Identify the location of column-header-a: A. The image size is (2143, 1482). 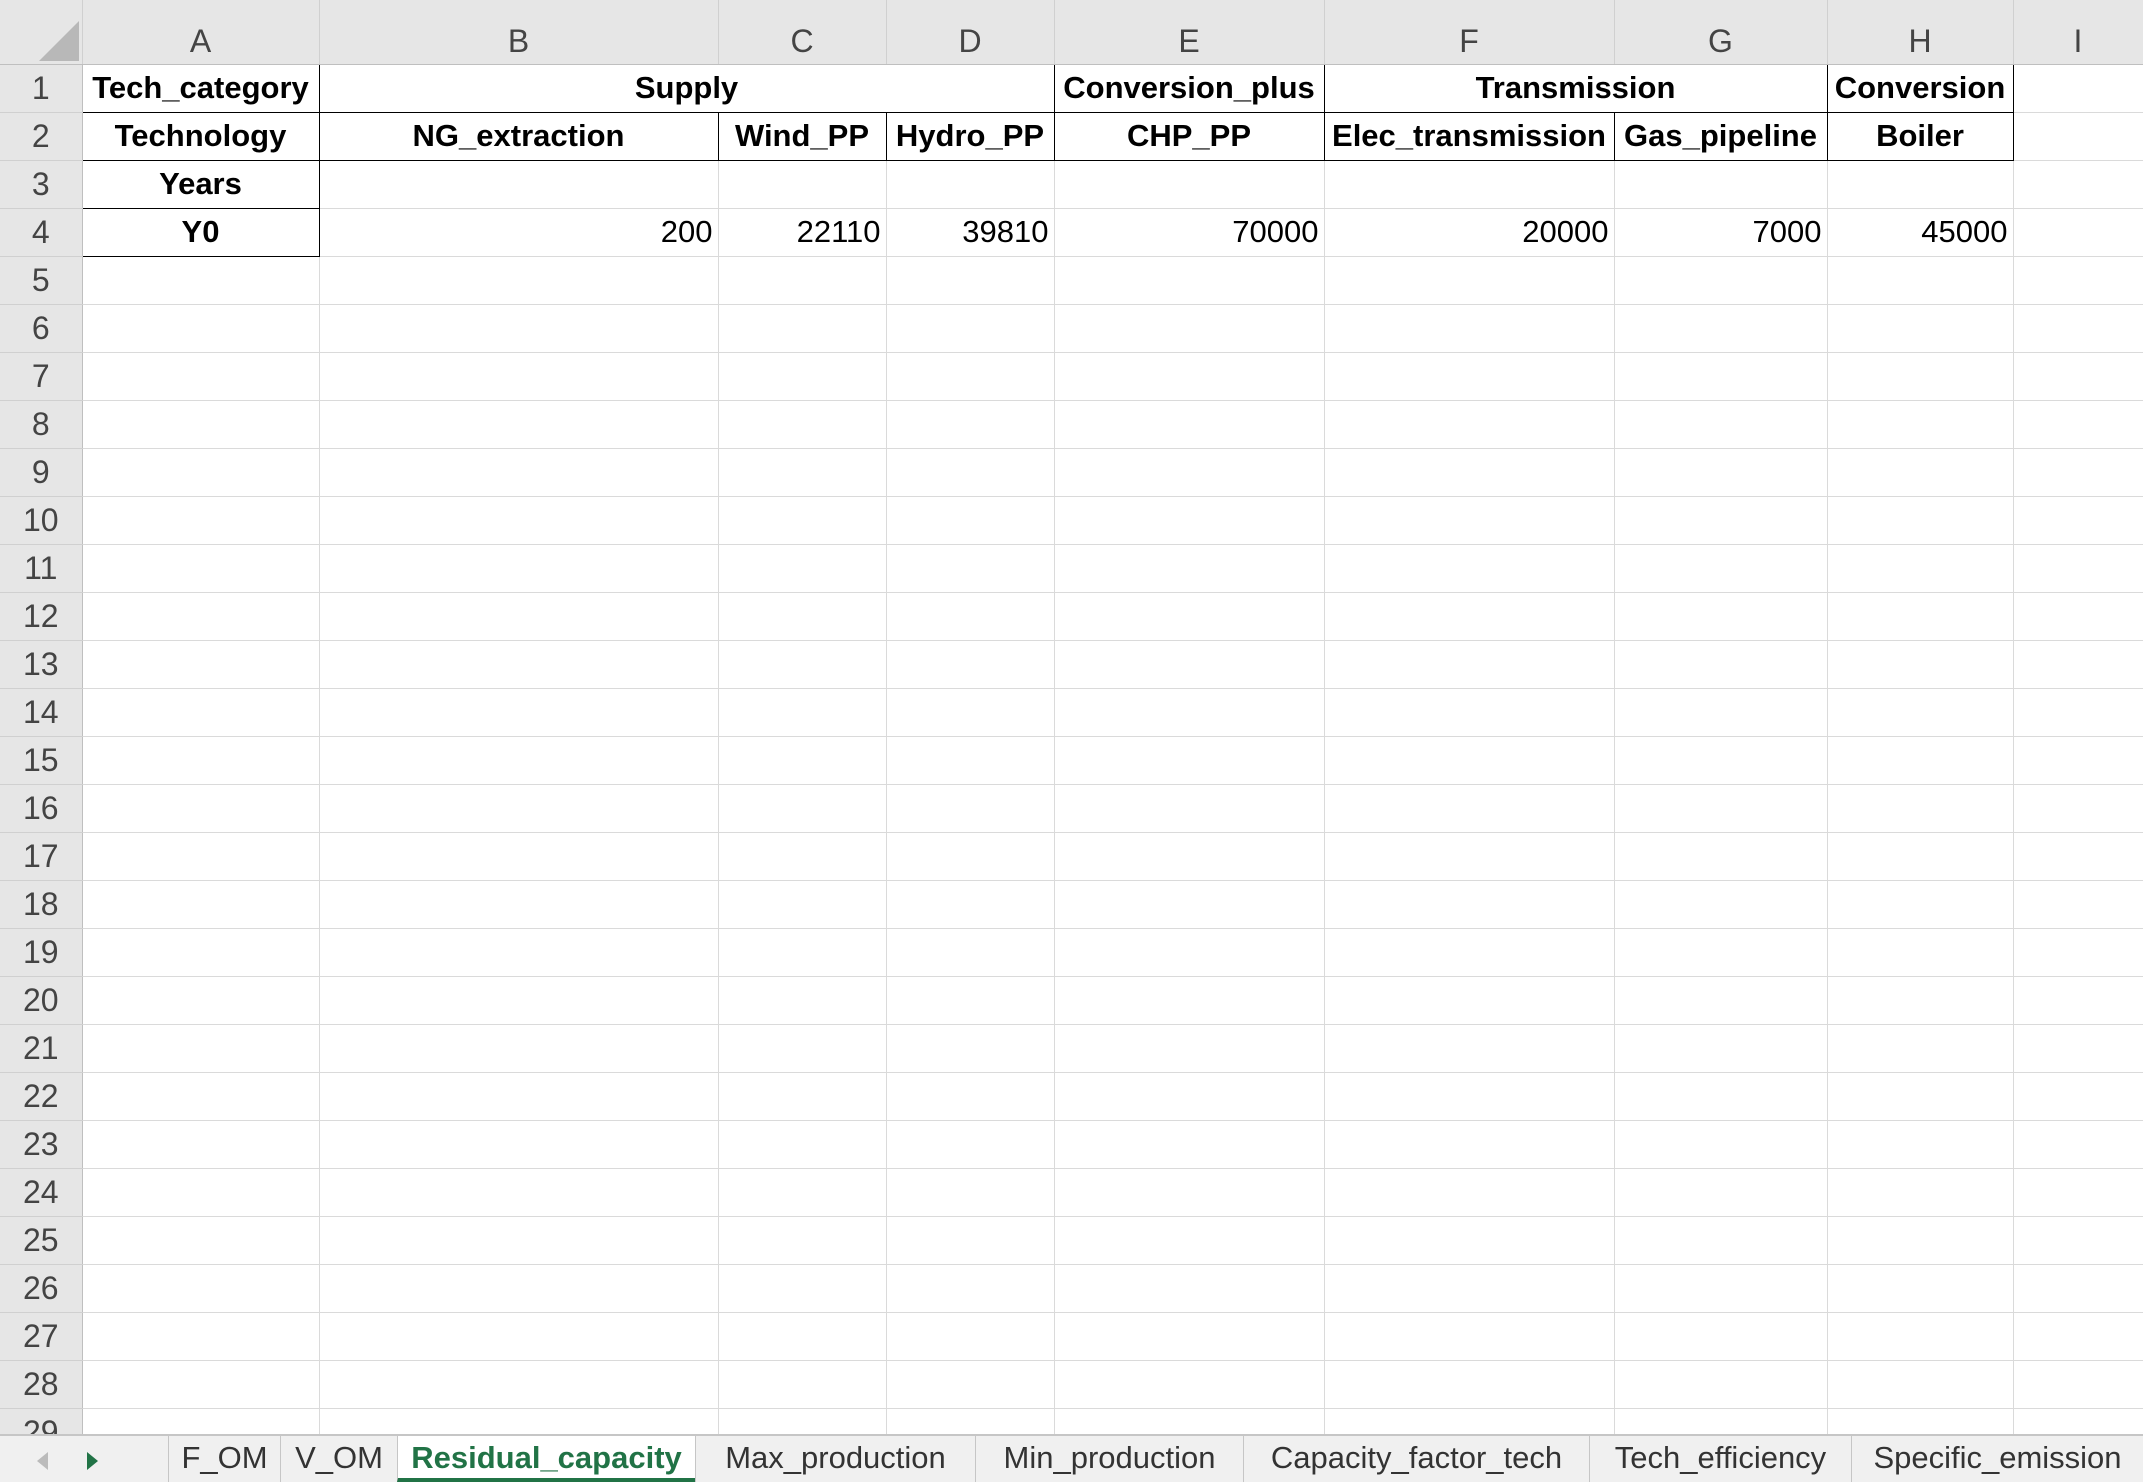
(201, 32).